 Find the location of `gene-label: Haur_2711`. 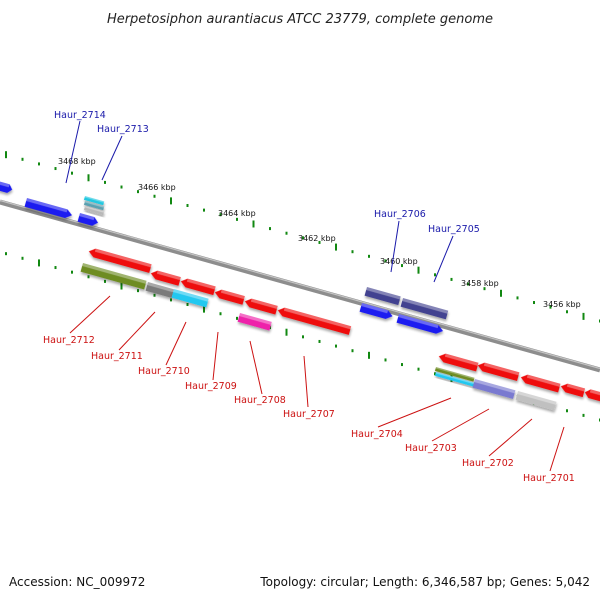

gene-label: Haur_2711 is located at coordinates (117, 356).